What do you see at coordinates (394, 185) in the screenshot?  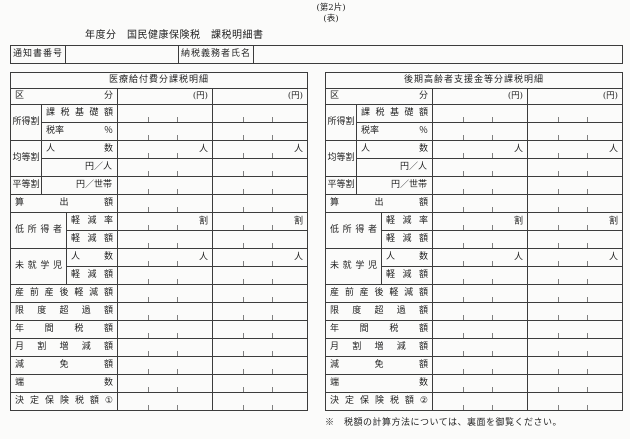 I see `yen-per-household-label: 円／世帯` at bounding box center [394, 185].